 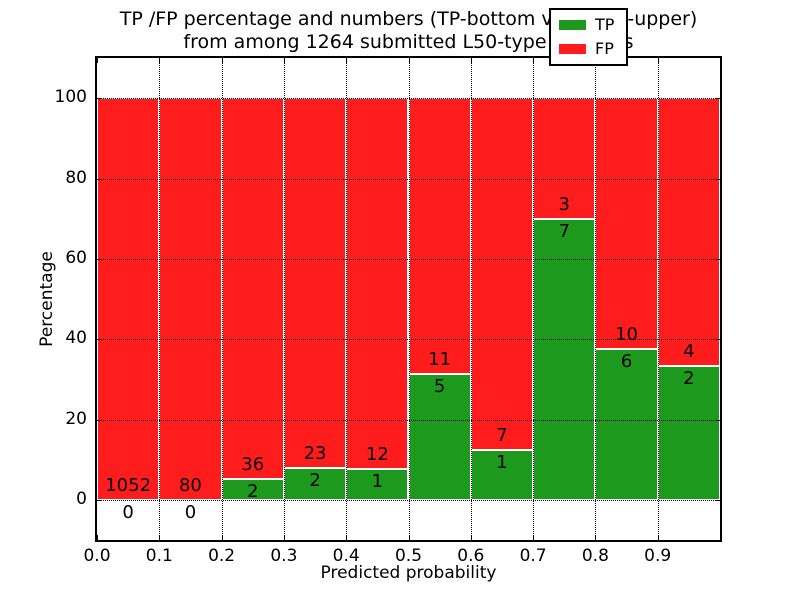 I want to click on legend-row-tp: TP, so click(x=586, y=25).